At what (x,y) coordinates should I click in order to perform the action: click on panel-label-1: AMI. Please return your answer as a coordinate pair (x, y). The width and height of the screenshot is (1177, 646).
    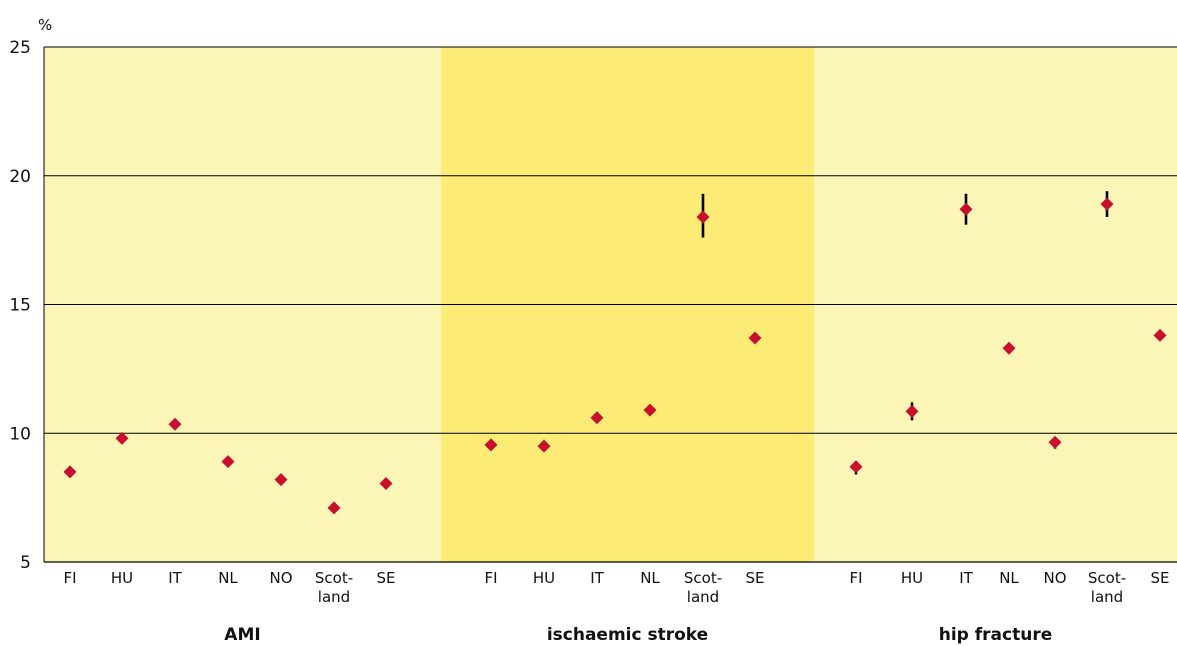
    Looking at the image, I should click on (242, 635).